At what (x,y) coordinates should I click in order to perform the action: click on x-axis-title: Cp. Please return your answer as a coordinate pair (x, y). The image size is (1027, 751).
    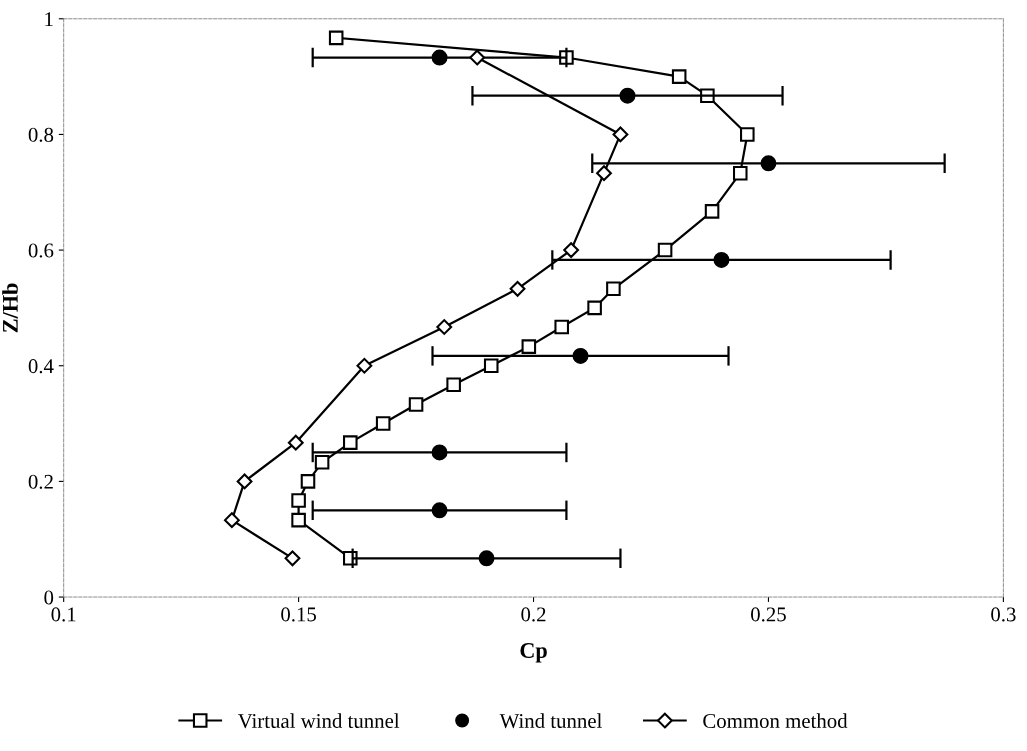
    Looking at the image, I should click on (533, 653).